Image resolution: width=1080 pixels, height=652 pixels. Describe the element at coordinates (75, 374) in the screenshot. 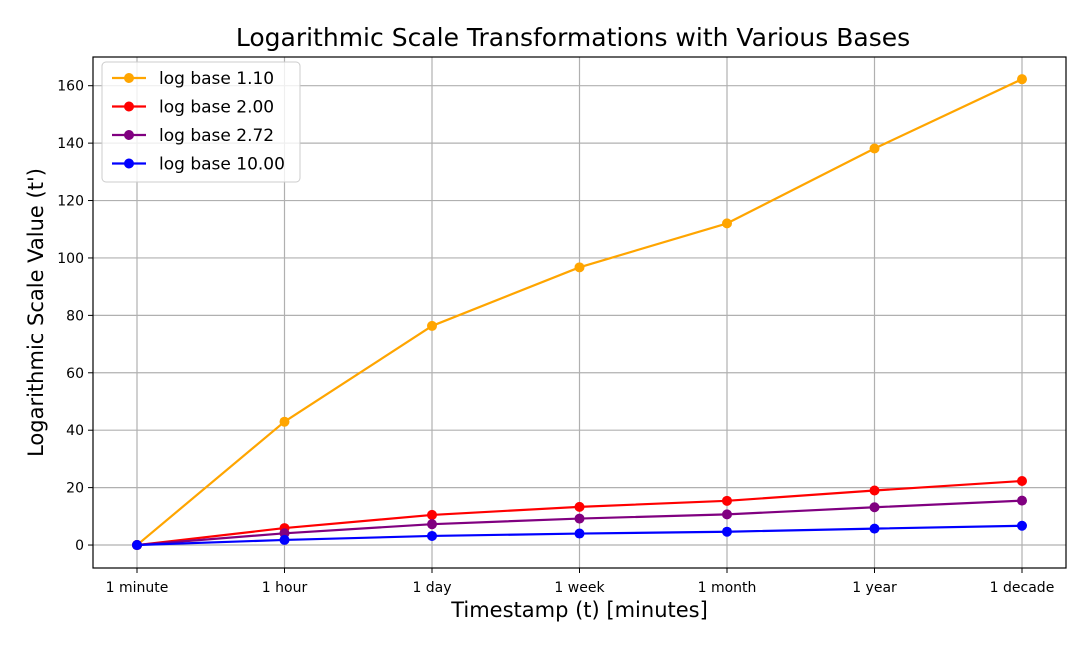

I see `y-tick-label: 60` at that location.